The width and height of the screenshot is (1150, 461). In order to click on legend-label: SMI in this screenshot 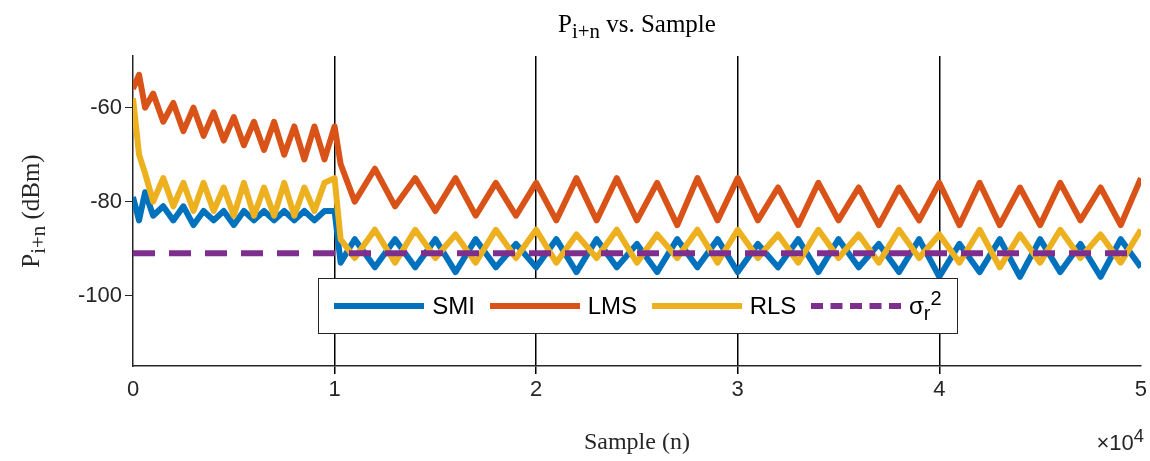, I will do `click(453, 306)`.